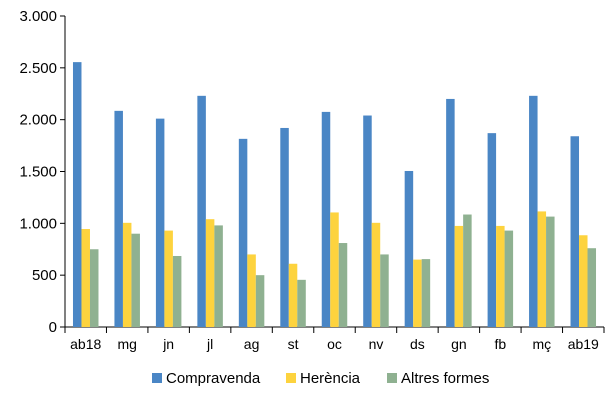 The width and height of the screenshot is (616, 397). Describe the element at coordinates (541, 344) in the screenshot. I see `x-tick-label: mç` at that location.